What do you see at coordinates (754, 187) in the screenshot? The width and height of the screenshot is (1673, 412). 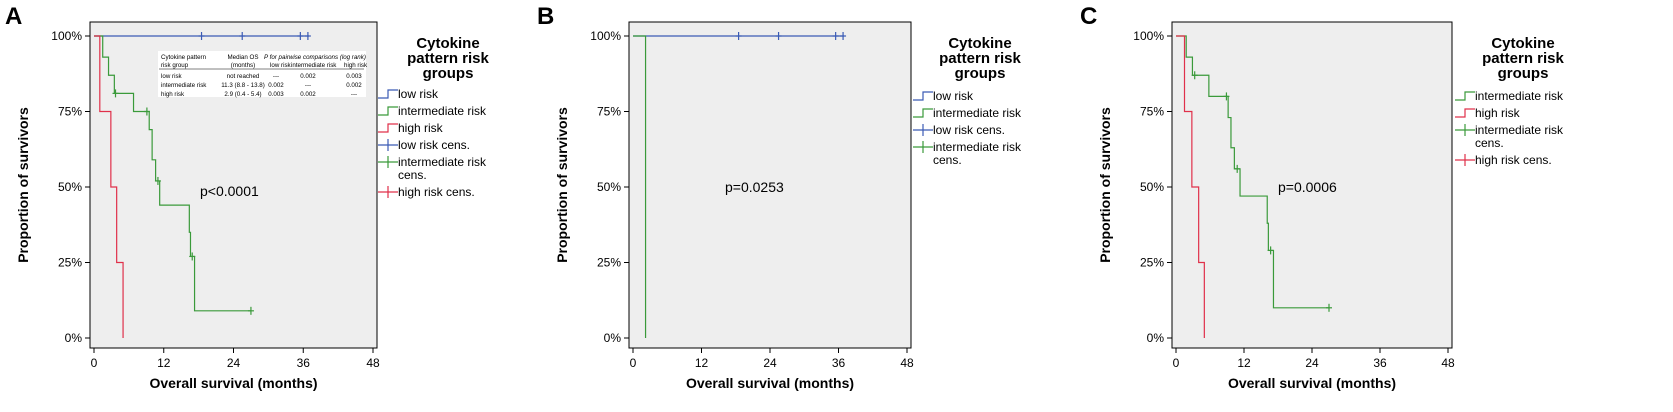 I see `p-value: p=0.0253` at bounding box center [754, 187].